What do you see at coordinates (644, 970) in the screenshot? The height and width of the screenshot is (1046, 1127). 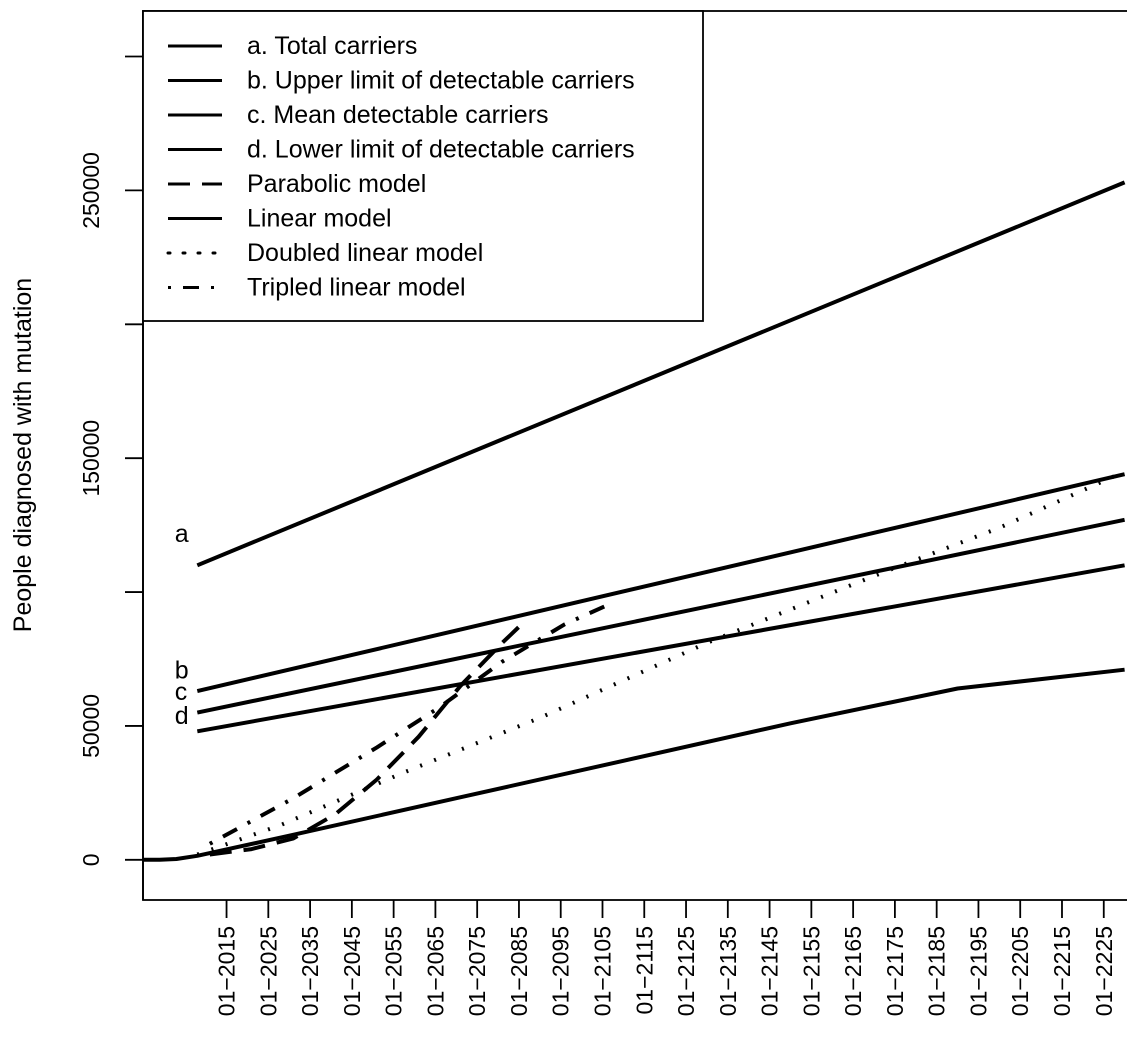 I see `x-tick-label-10: 01−2115` at bounding box center [644, 970].